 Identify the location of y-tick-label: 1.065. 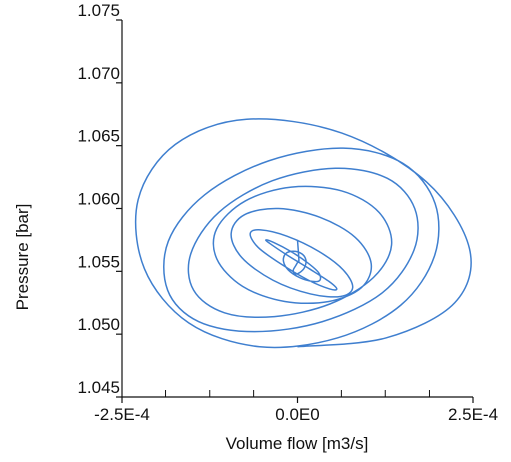
(98, 136).